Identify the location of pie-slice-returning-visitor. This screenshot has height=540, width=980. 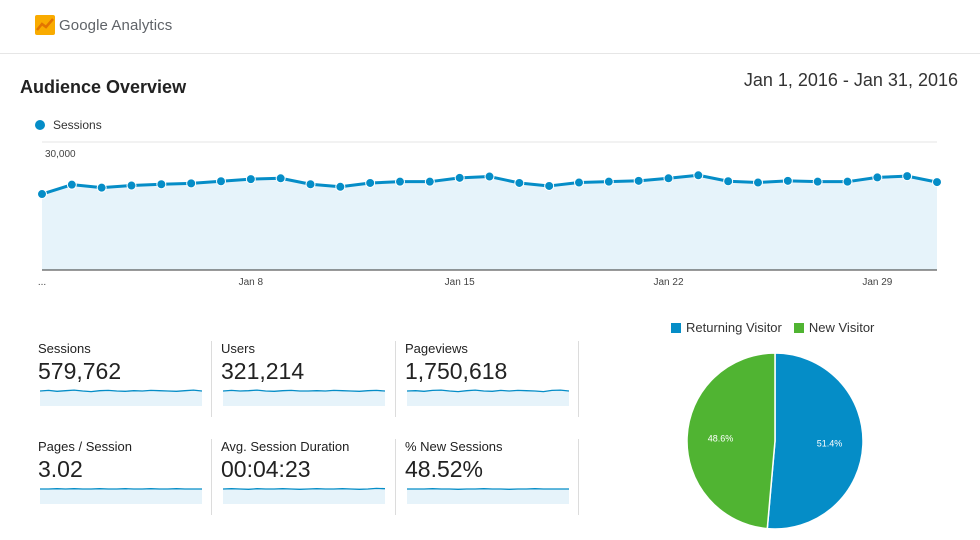
(815, 441).